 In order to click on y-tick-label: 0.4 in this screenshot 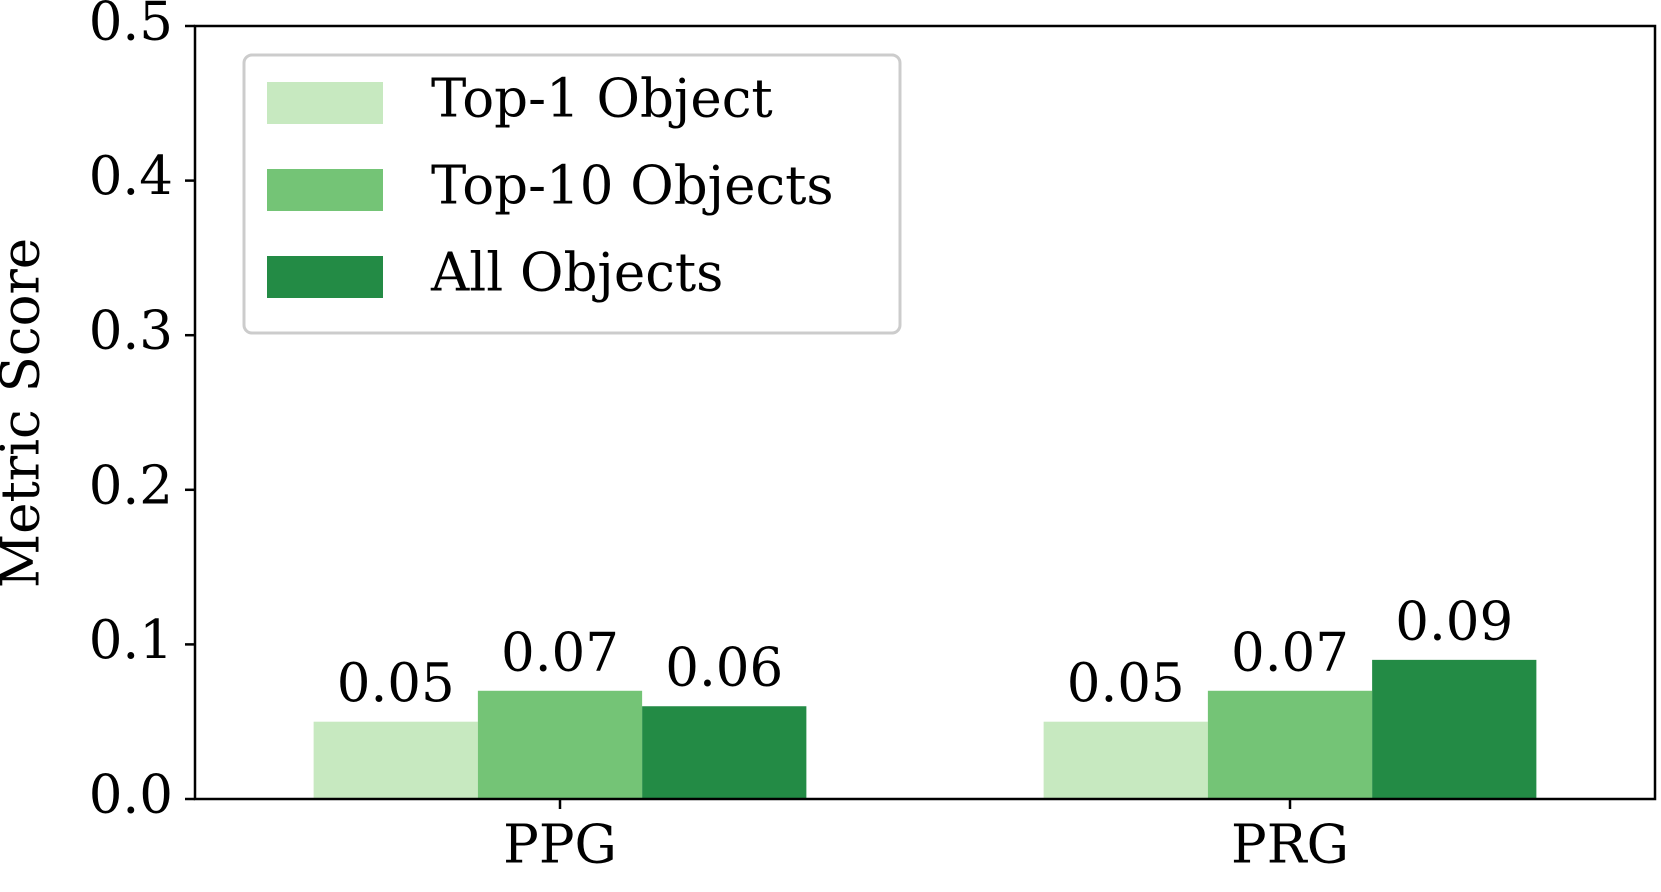, I will do `click(131, 176)`.